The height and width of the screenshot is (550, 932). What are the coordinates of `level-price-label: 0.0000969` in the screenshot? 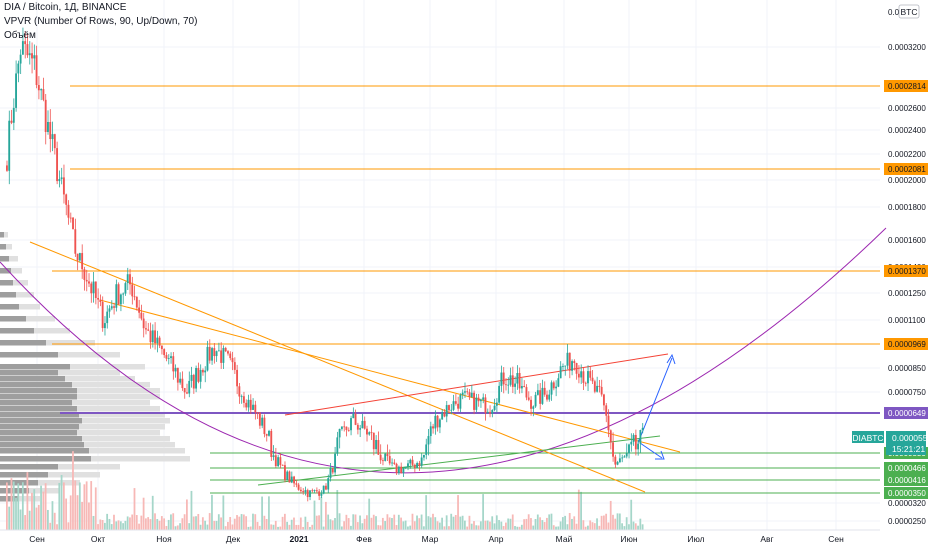 It's located at (907, 344).